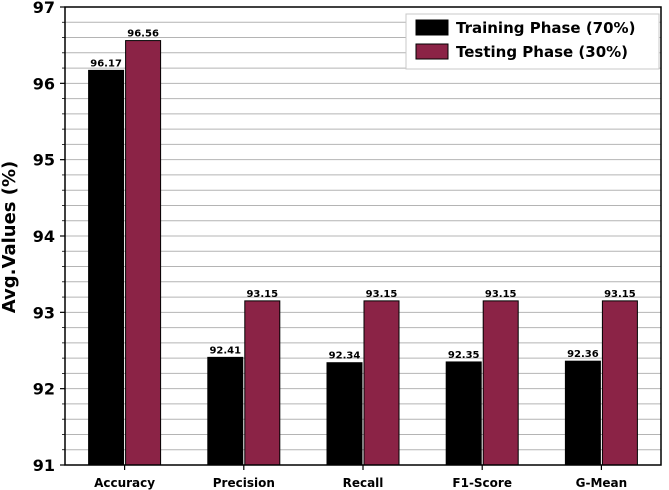 Image resolution: width=669 pixels, height=490 pixels. What do you see at coordinates (44, 312) in the screenshot?
I see `y-tick-label: 93` at bounding box center [44, 312].